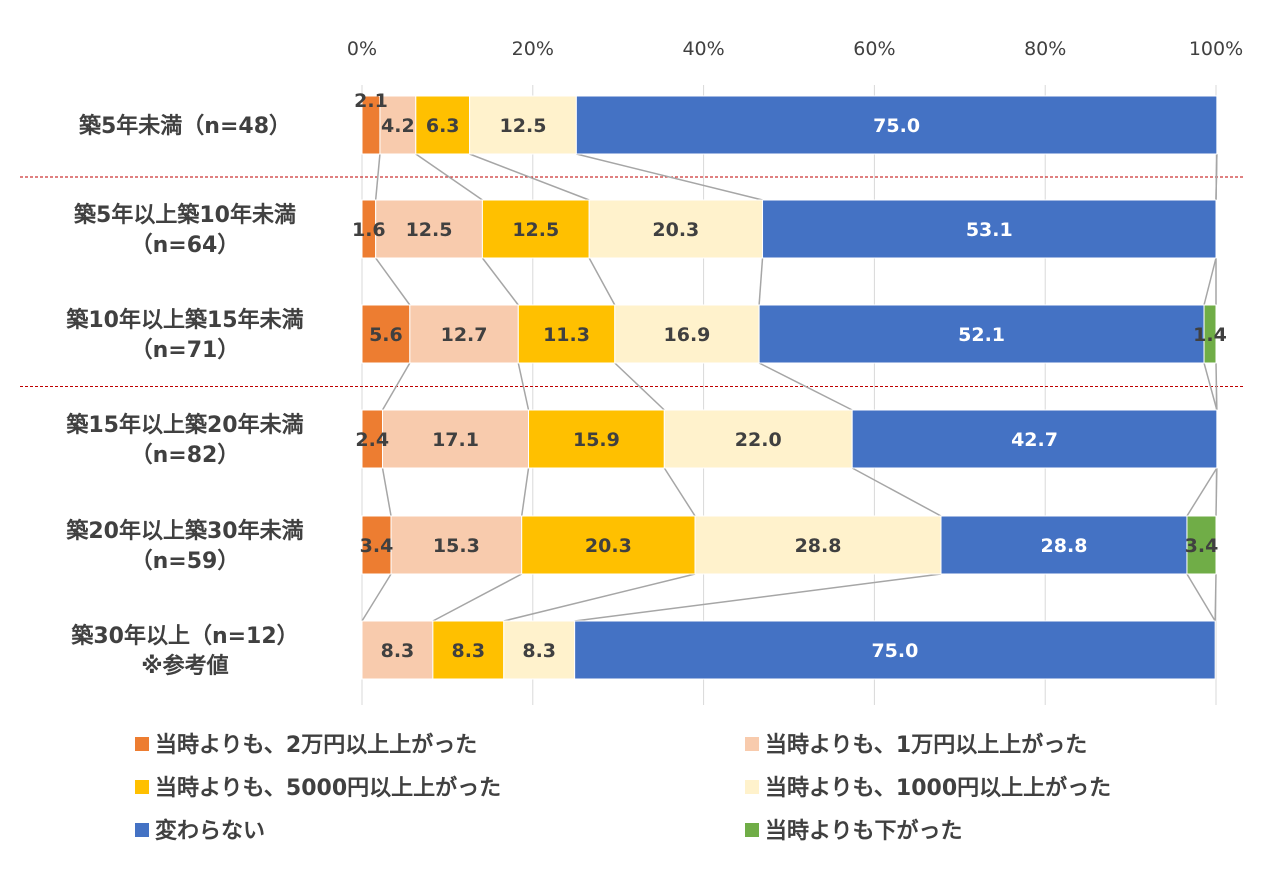  I want to click on data-label: 4.2, so click(398, 126).